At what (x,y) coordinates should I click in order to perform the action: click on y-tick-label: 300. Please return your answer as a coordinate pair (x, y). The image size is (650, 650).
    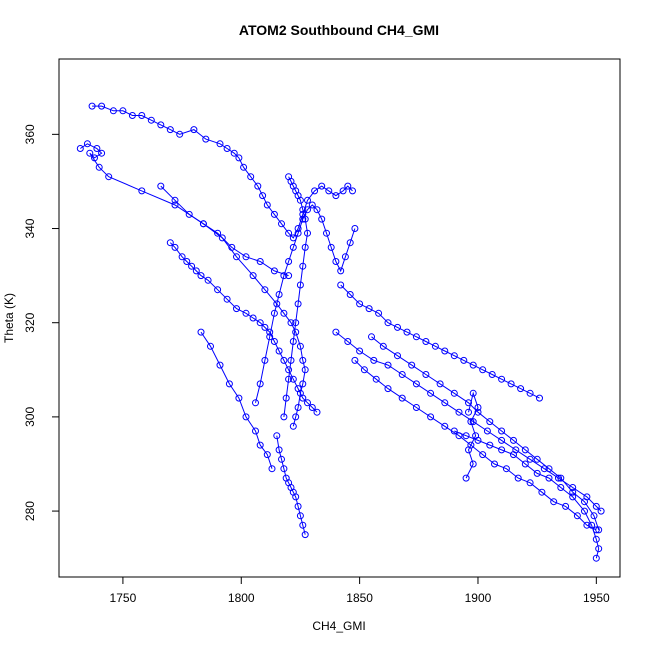
    Looking at the image, I should click on (30, 417).